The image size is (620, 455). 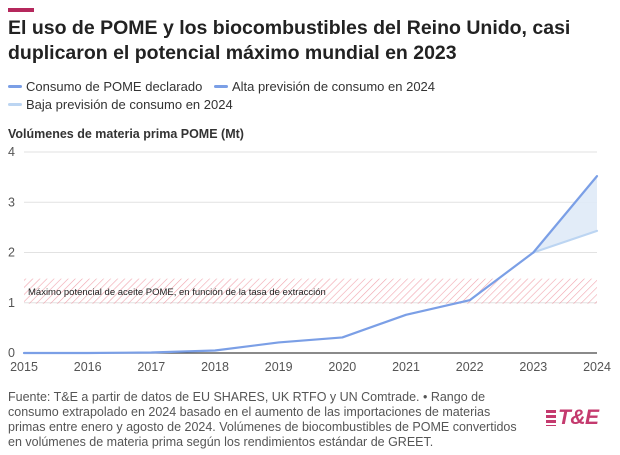 What do you see at coordinates (551, 418) in the screenshot?
I see `logo-stripes-icon` at bounding box center [551, 418].